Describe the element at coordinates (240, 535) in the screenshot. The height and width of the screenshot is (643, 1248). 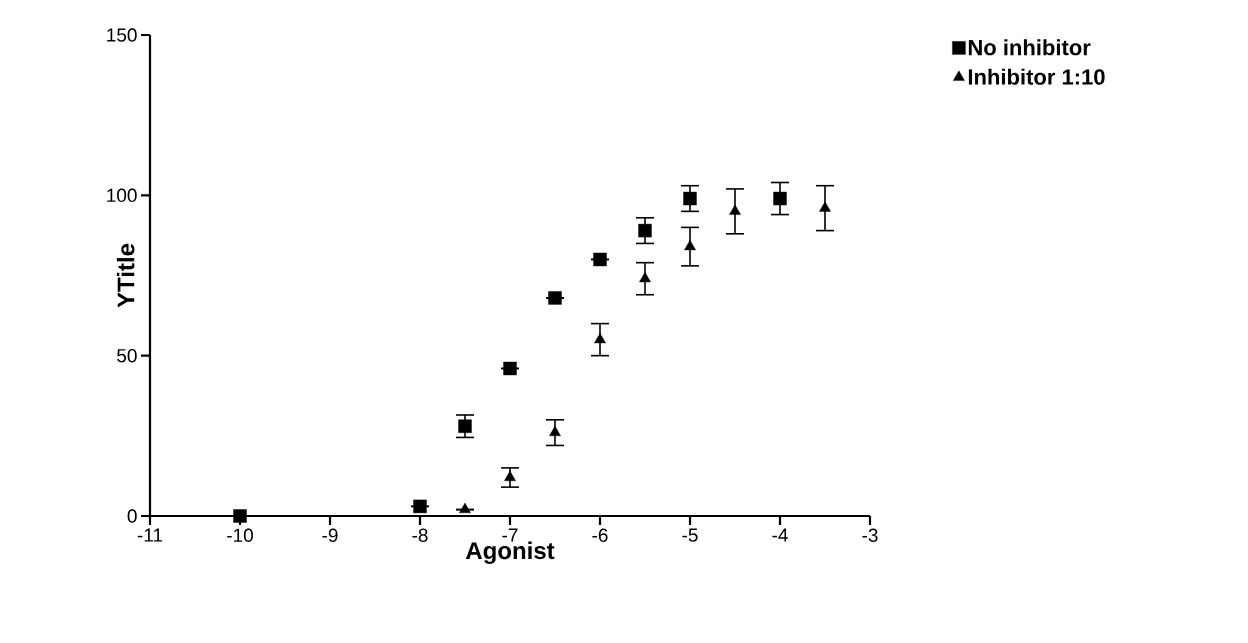
I see `x-tick-label: -10` at that location.